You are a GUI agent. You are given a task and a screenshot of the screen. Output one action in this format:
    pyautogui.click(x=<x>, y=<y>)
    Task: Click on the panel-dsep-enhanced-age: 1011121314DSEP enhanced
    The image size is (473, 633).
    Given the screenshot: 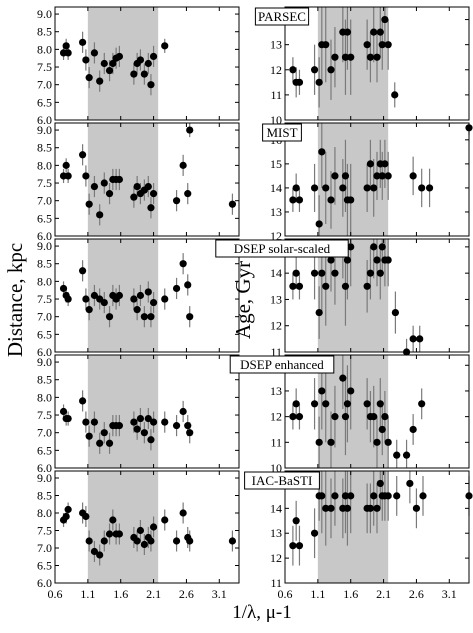 What is the action you would take?
    pyautogui.click(x=349, y=414)
    